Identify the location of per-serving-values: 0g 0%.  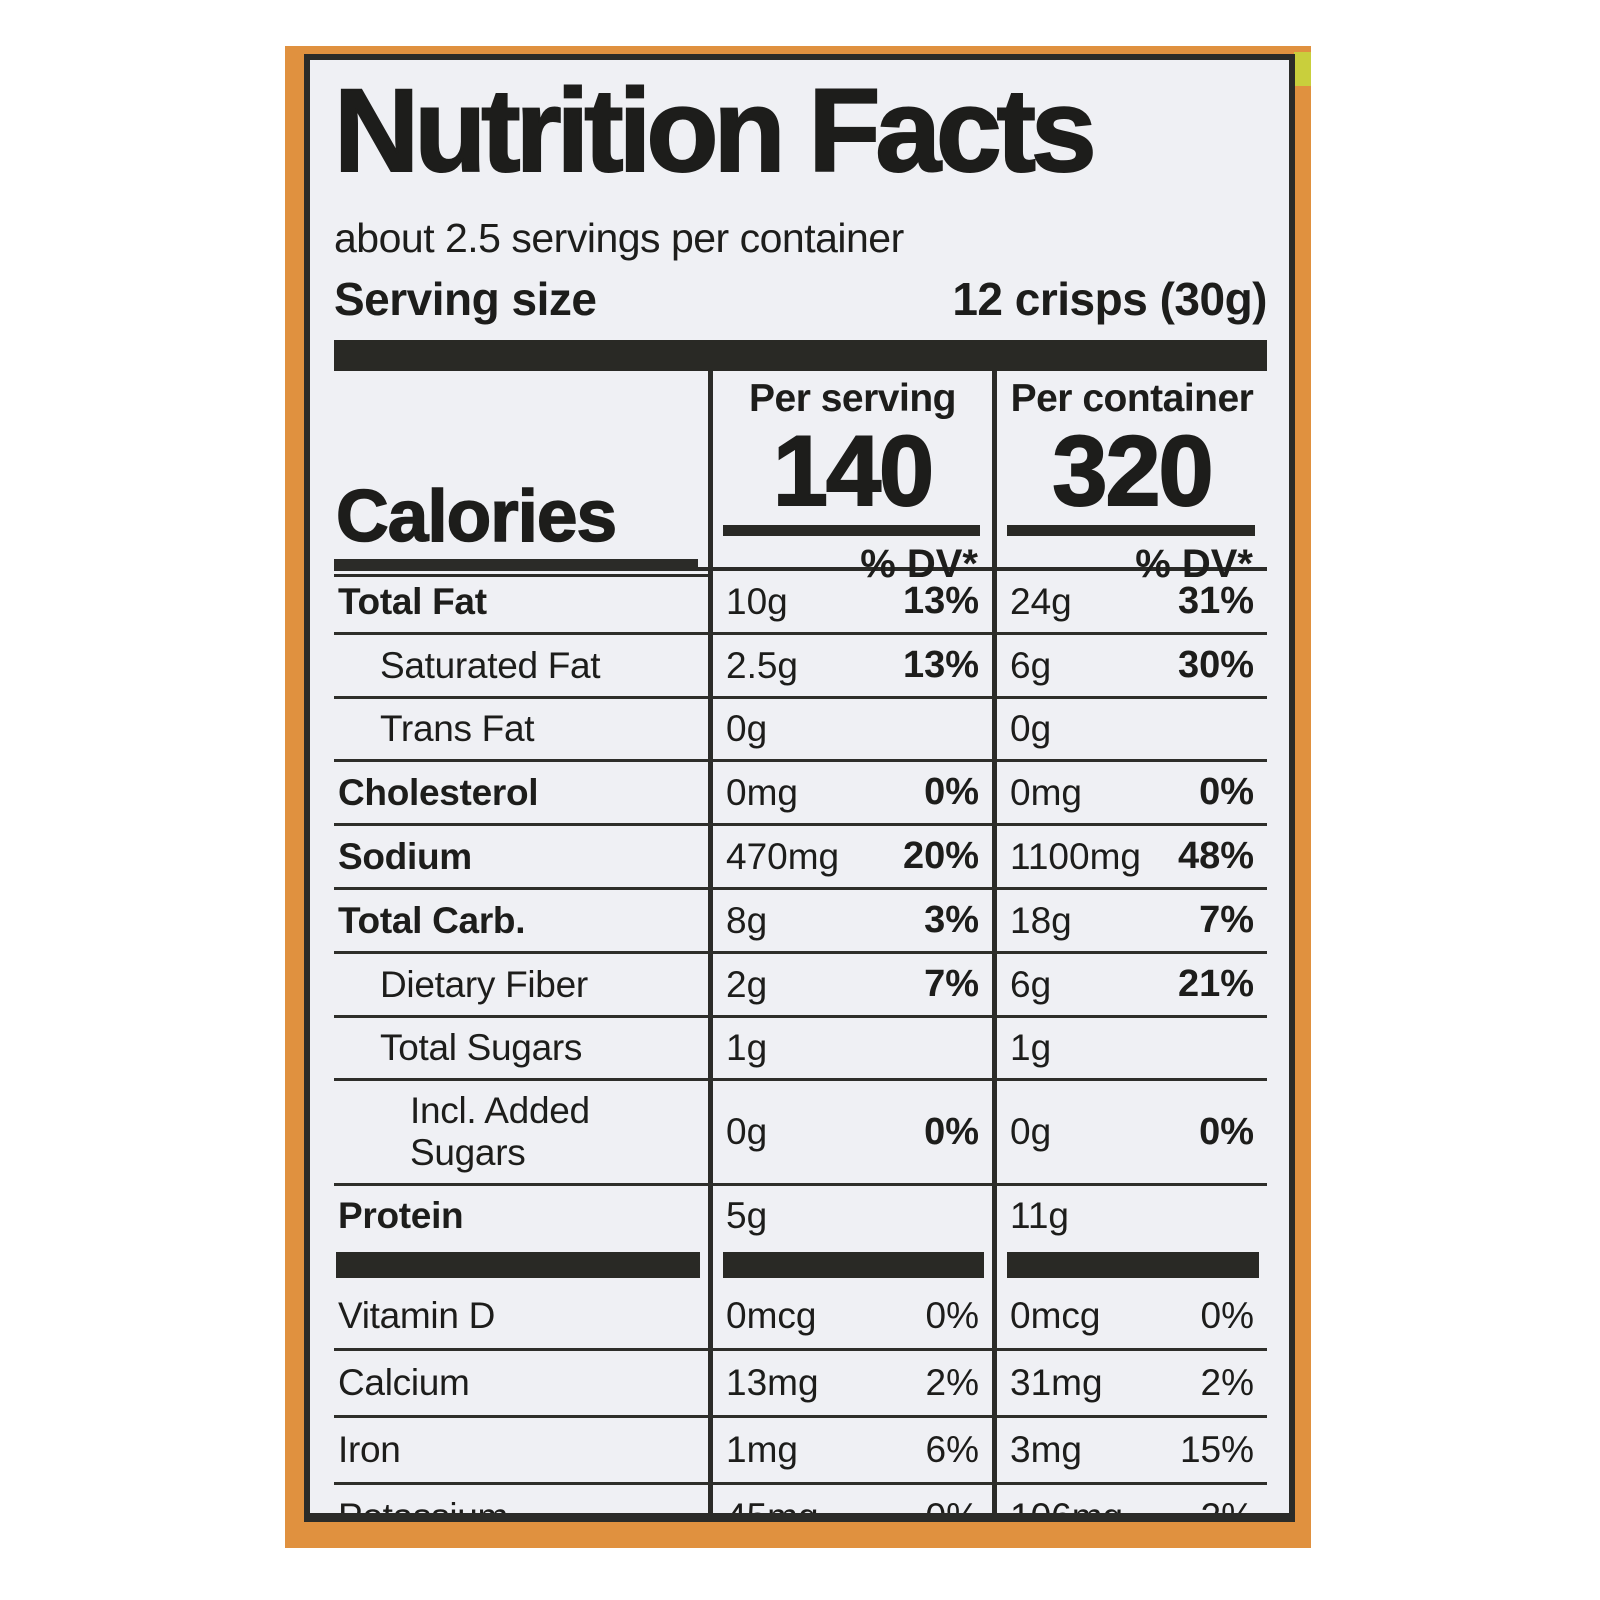
(850, 1132).